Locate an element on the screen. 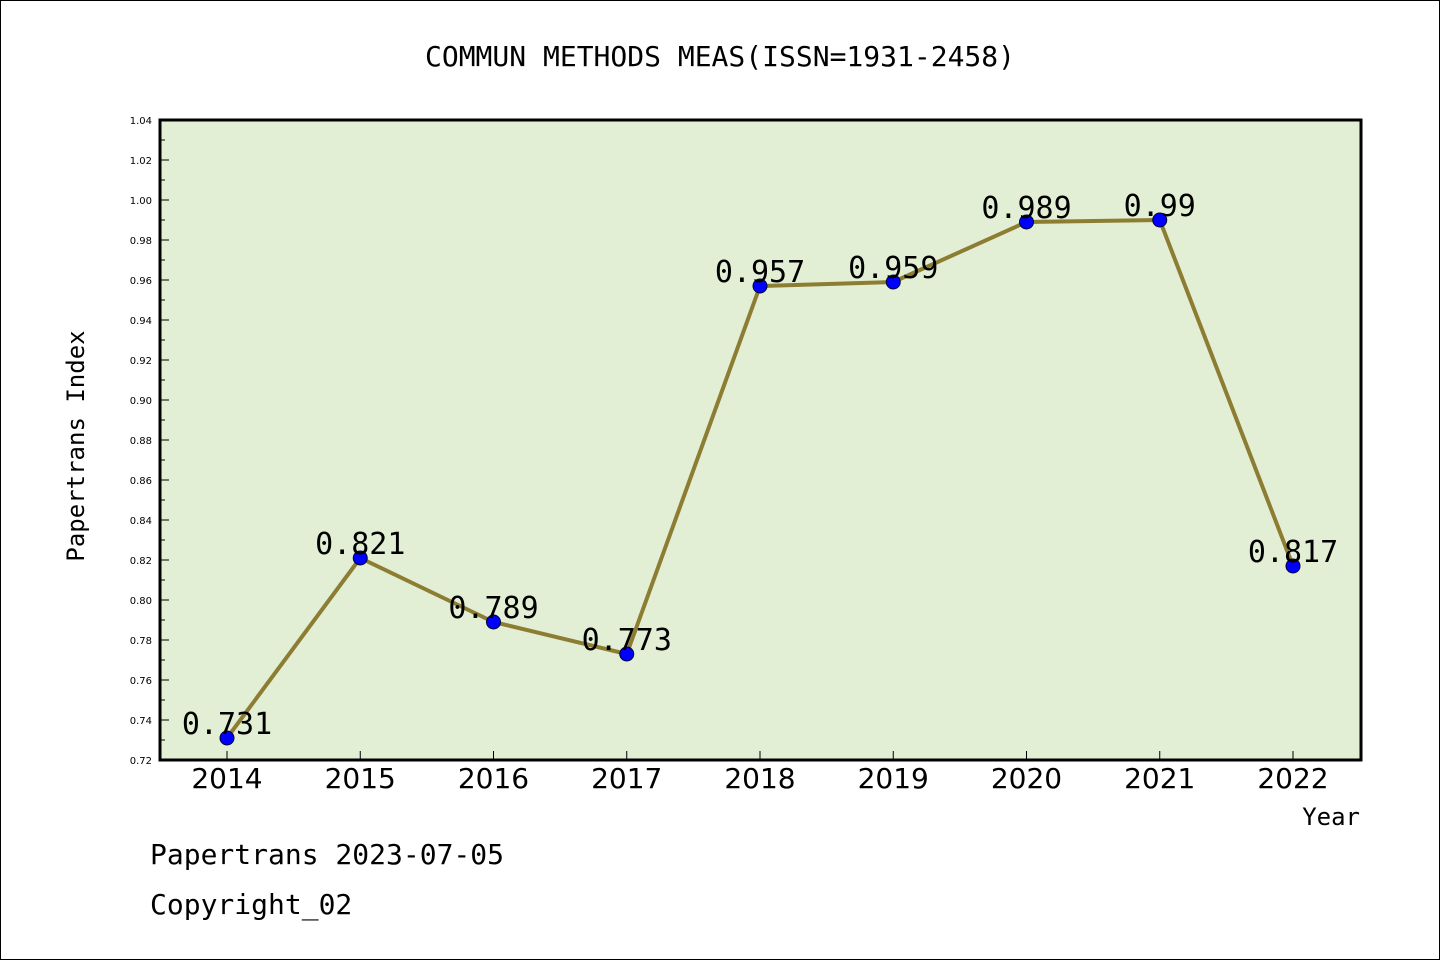 The height and width of the screenshot is (960, 1440). x-tick-label: 2019 is located at coordinates (893, 778).